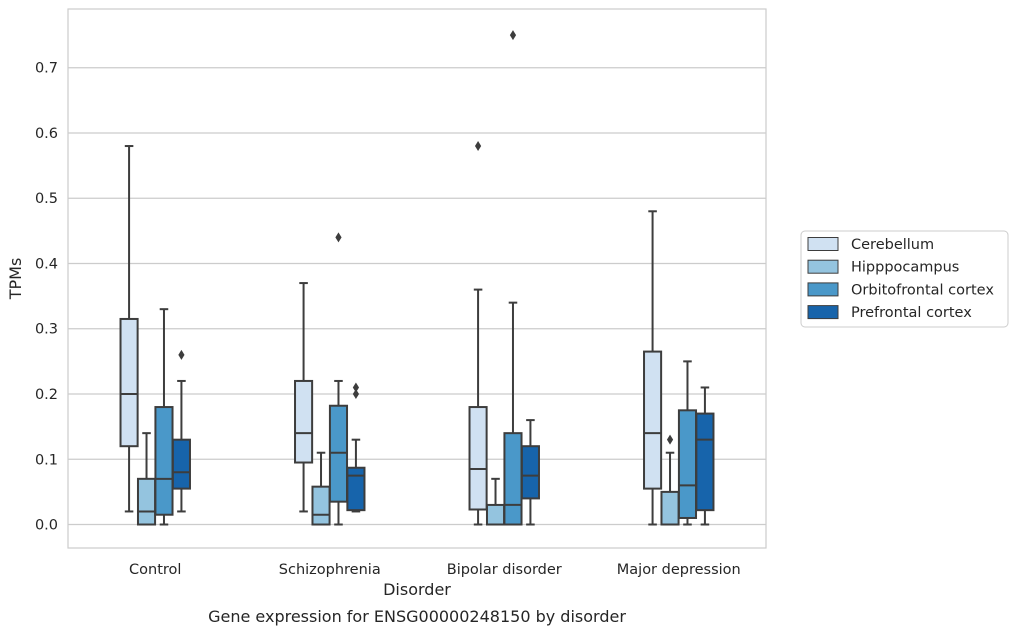  Describe the element at coordinates (911, 313) in the screenshot. I see `legend-label: Prefrontal cortex` at that location.